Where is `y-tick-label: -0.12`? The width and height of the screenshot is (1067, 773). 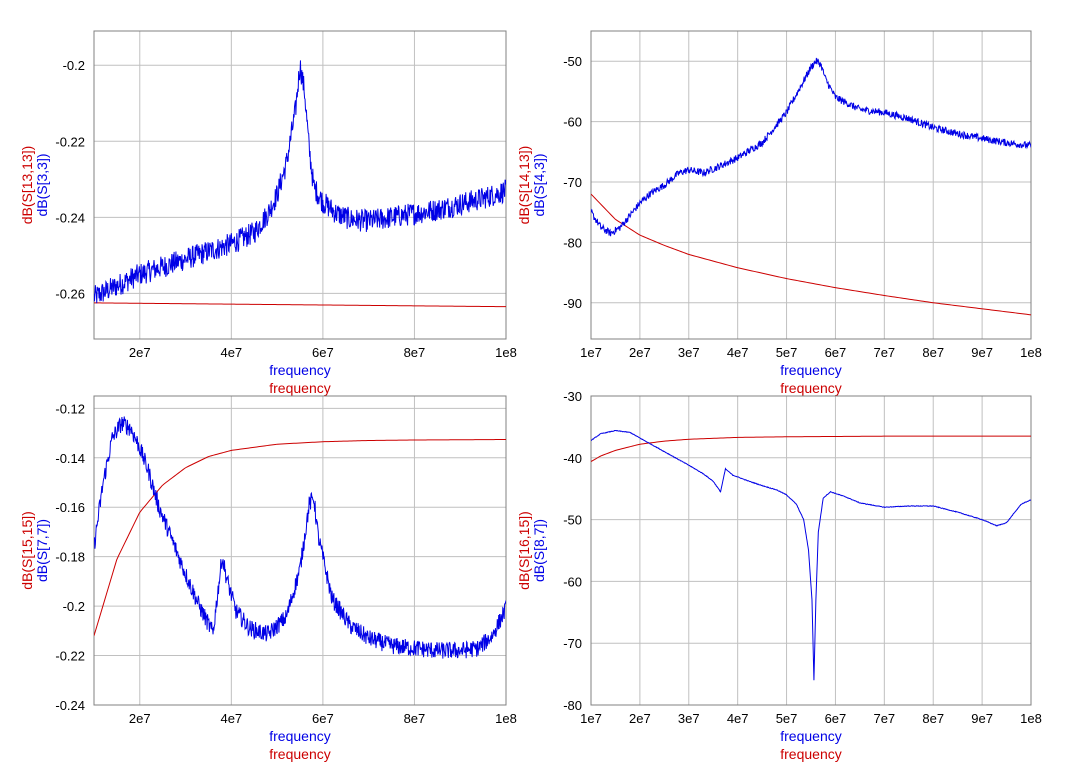 y-tick-label: -0.12 is located at coordinates (70, 408).